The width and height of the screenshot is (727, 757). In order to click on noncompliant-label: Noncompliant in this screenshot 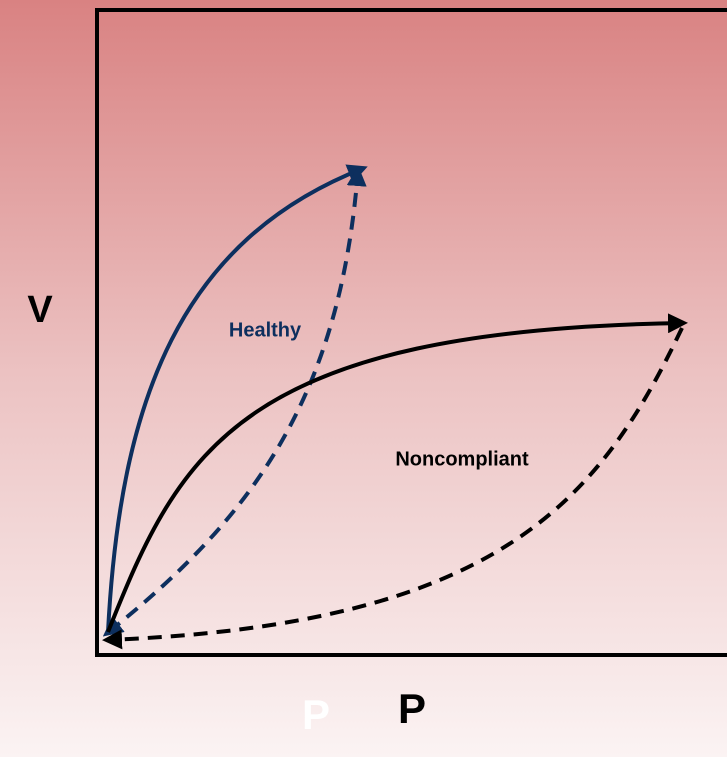, I will do `click(462, 459)`.